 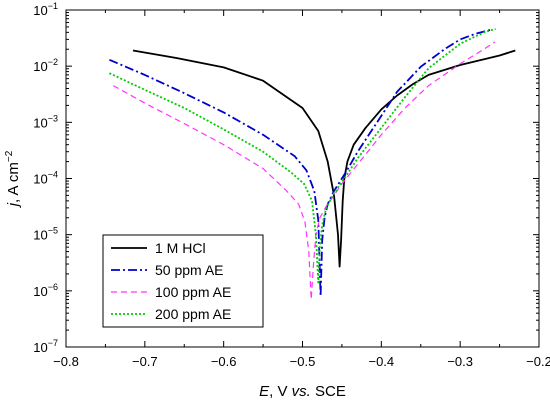 I want to click on x-tick-label: −0.4, so click(x=381, y=361).